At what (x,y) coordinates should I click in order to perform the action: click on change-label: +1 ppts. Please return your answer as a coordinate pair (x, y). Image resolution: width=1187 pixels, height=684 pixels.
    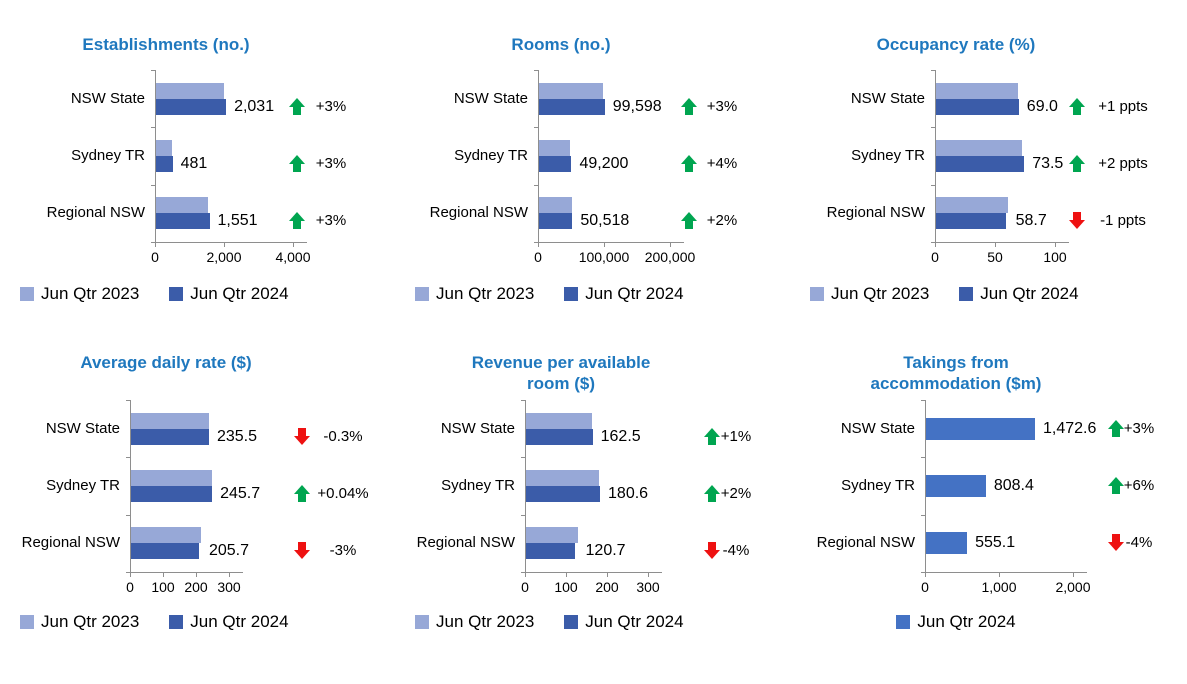
    Looking at the image, I should click on (1123, 106).